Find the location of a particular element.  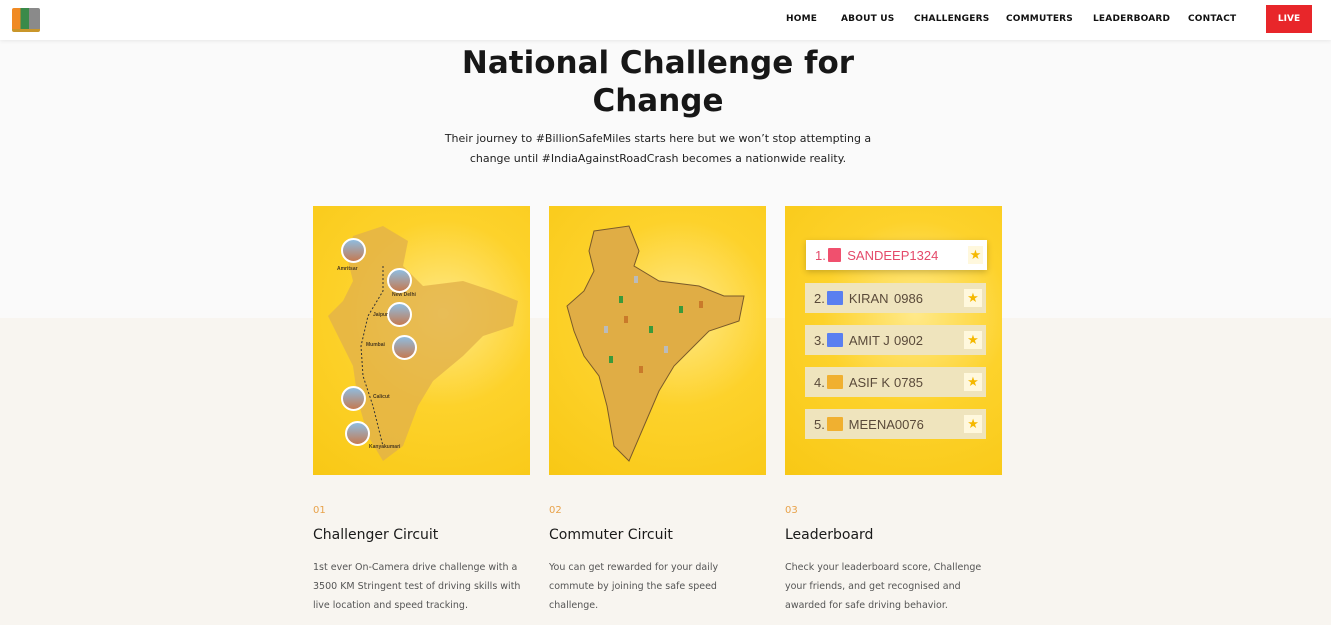

nav-contact: CONTACT is located at coordinates (1212, 19).